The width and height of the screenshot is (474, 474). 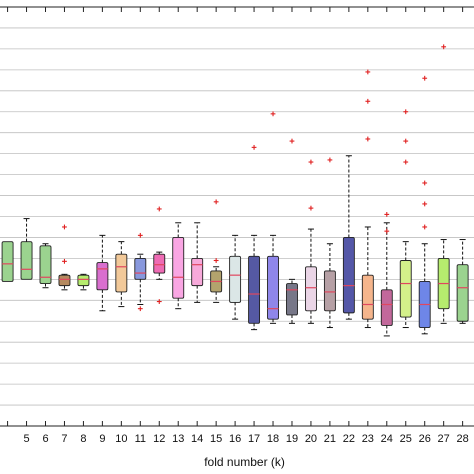 What do you see at coordinates (273, 217) in the screenshot?
I see `box-k18` at bounding box center [273, 217].